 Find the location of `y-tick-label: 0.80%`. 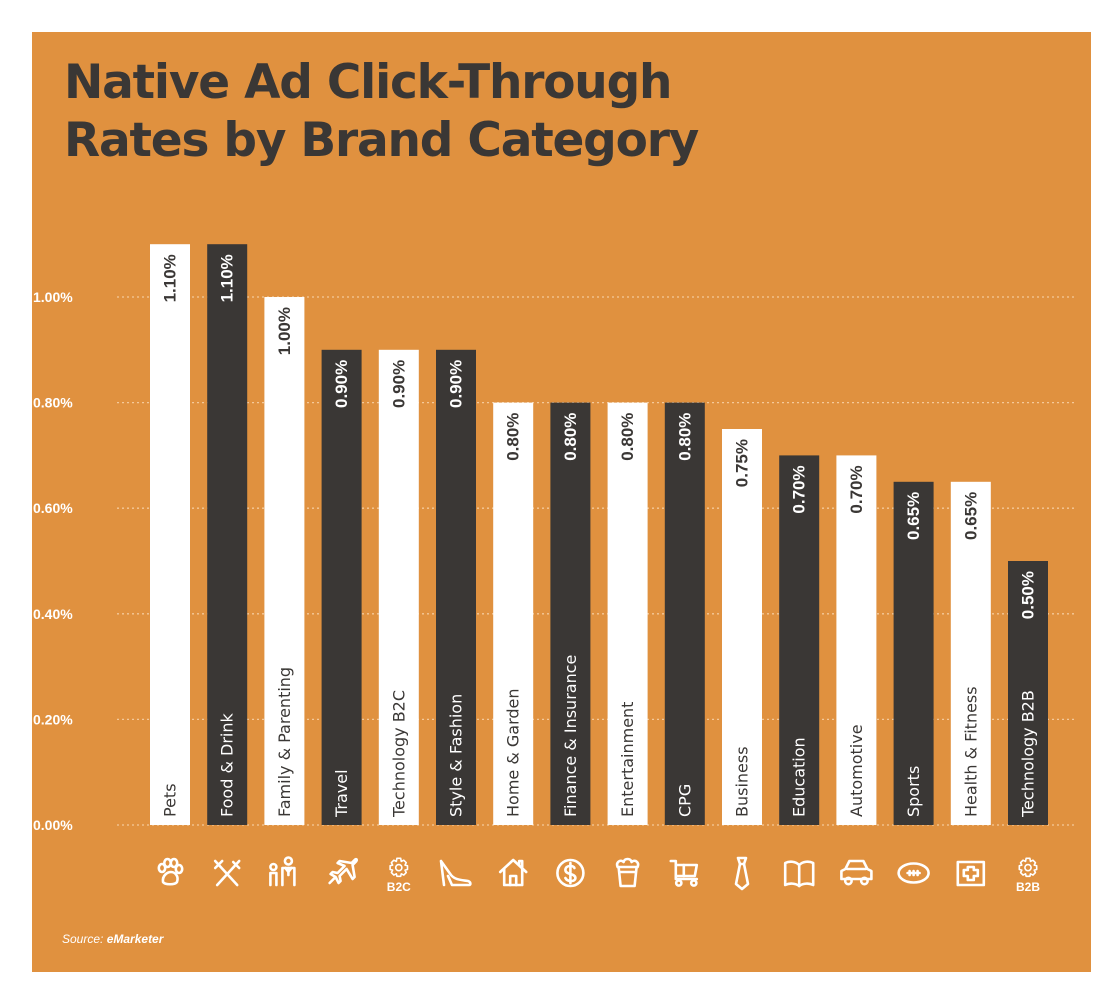

y-tick-label: 0.80% is located at coordinates (53, 403).